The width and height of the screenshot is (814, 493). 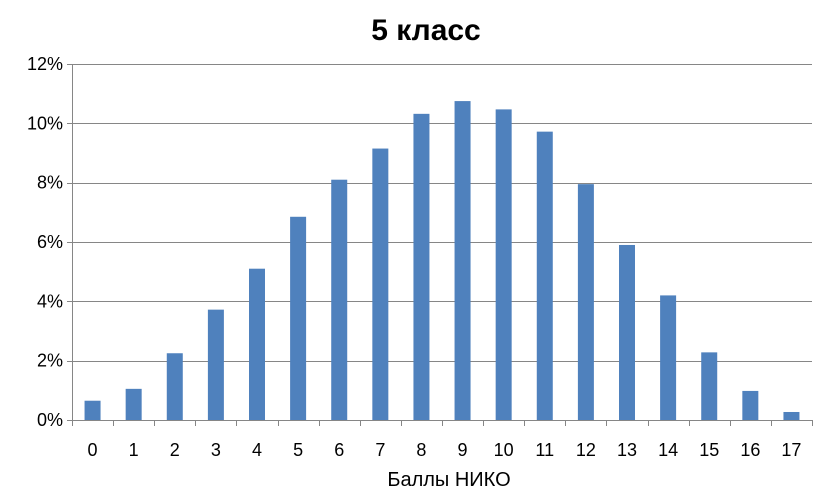 I want to click on x-tick-label: 1, so click(x=134, y=450).